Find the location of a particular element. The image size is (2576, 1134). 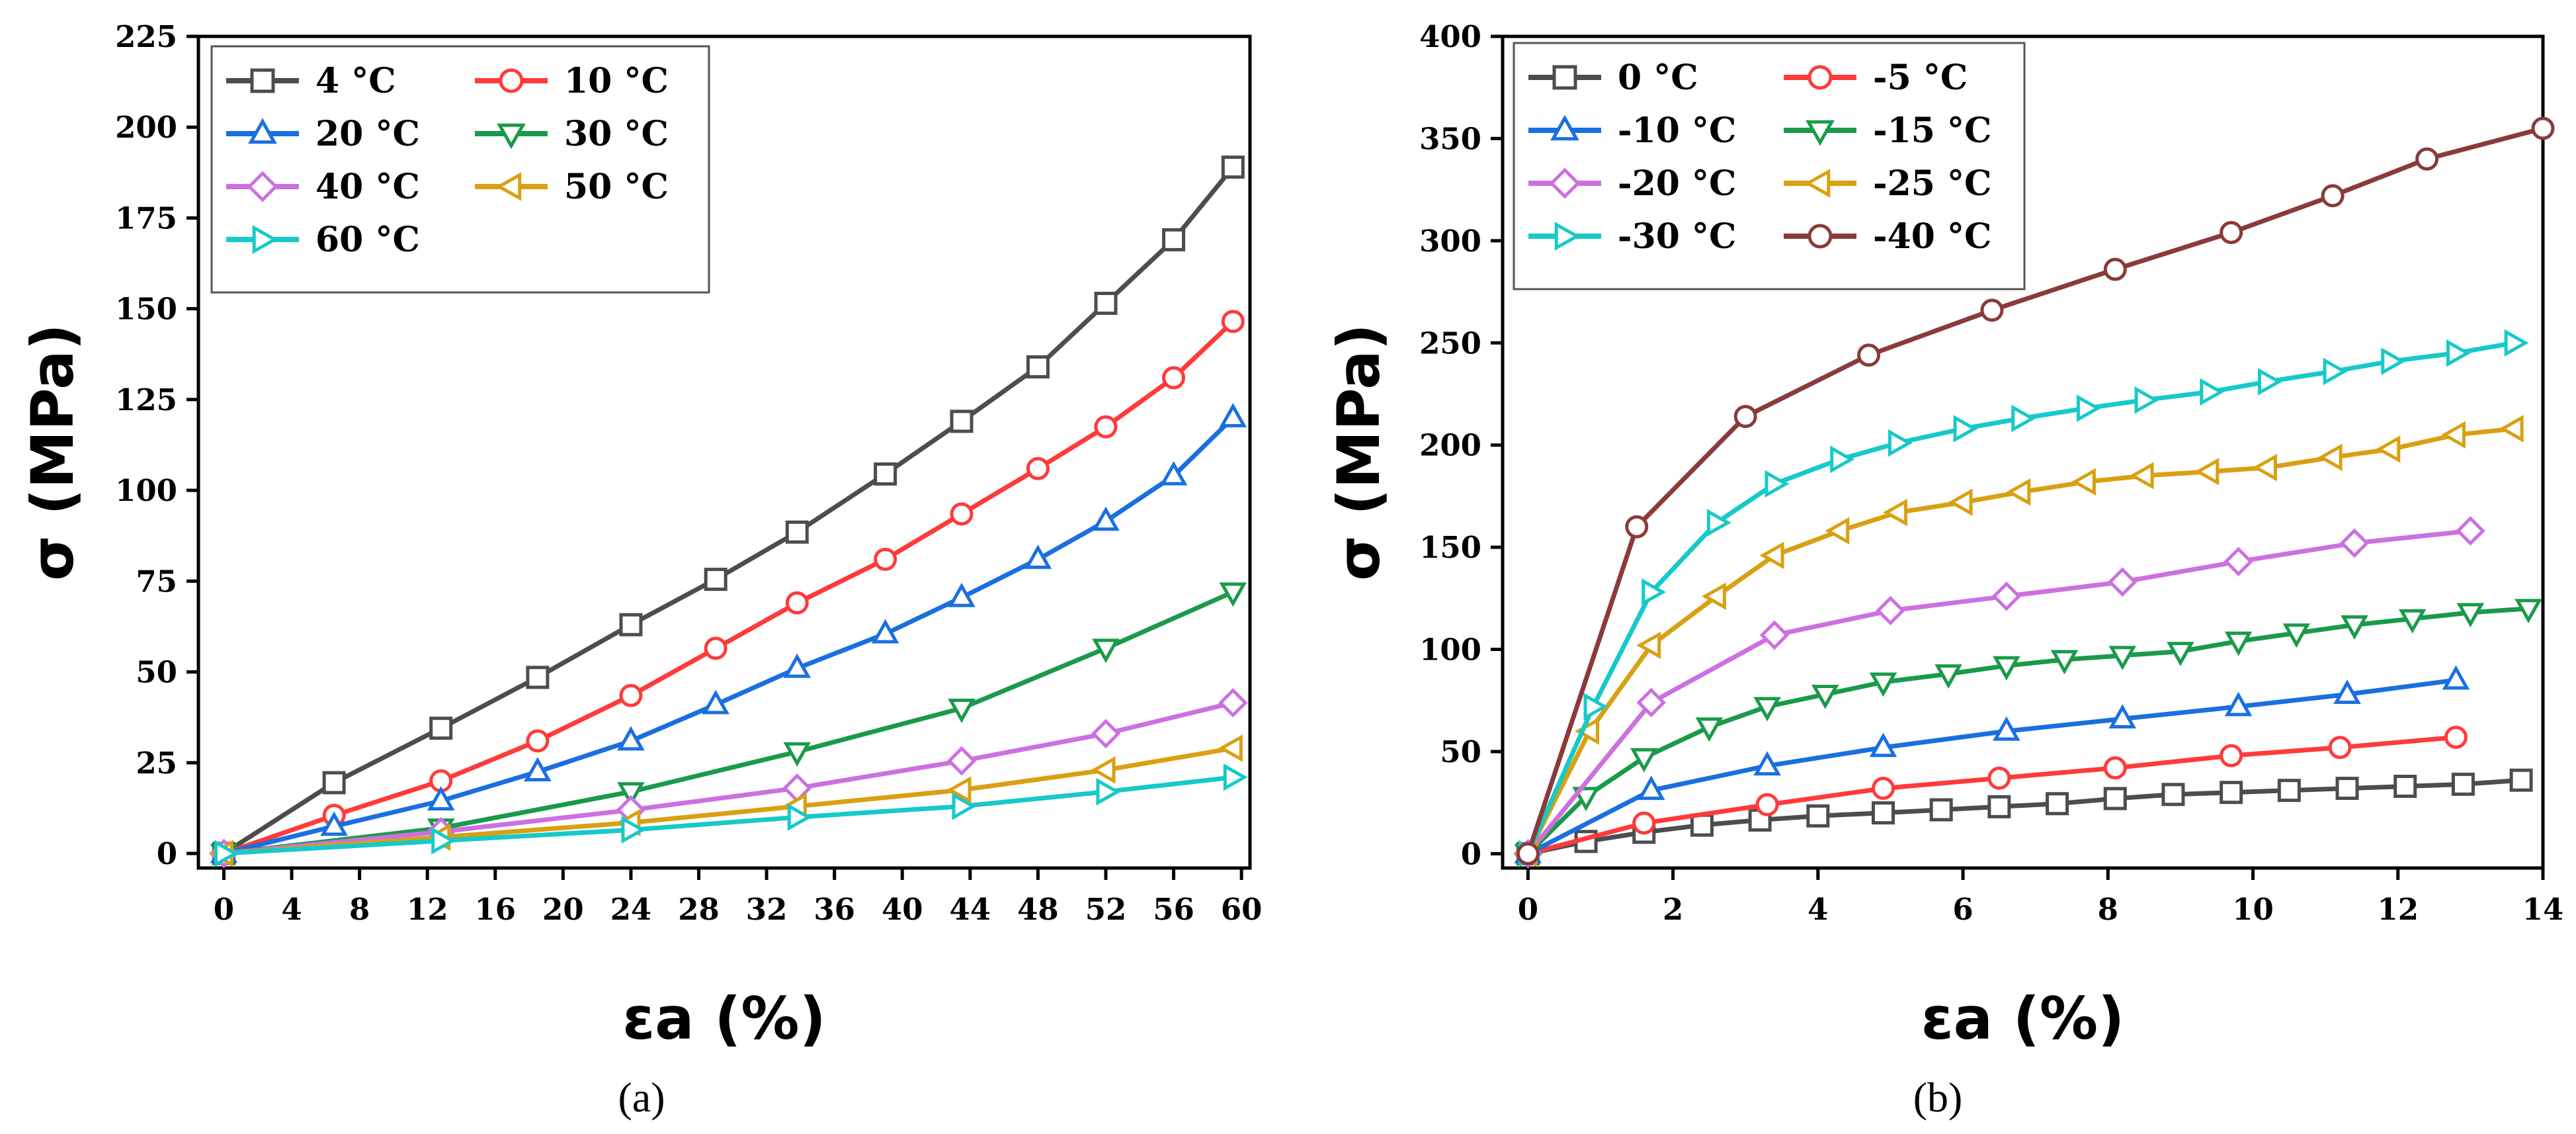

legend-item: 30 °C is located at coordinates (572, 134).